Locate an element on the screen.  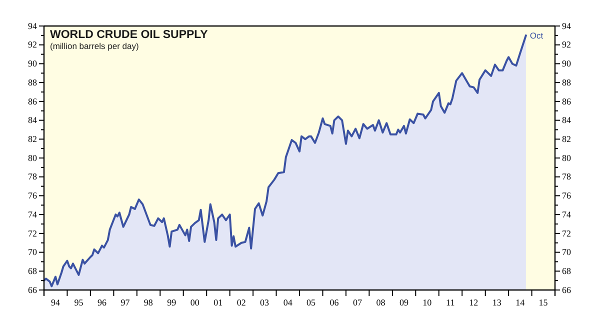
y2-tick-label: 72 is located at coordinates (566, 233).